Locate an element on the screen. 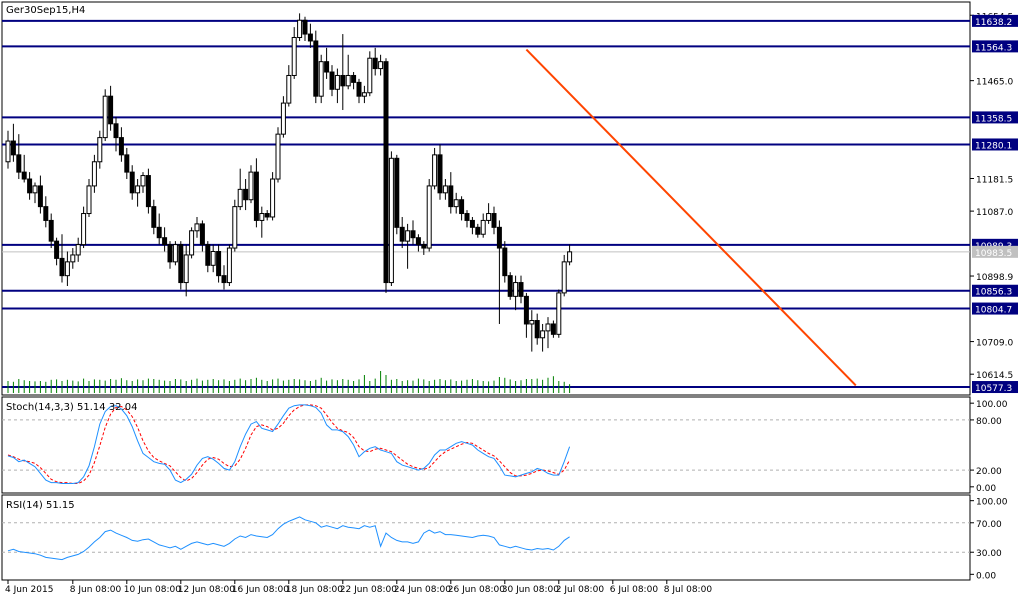 The height and width of the screenshot is (604, 1024). x-tick-label: 8 Jul 08:00 is located at coordinates (688, 590).